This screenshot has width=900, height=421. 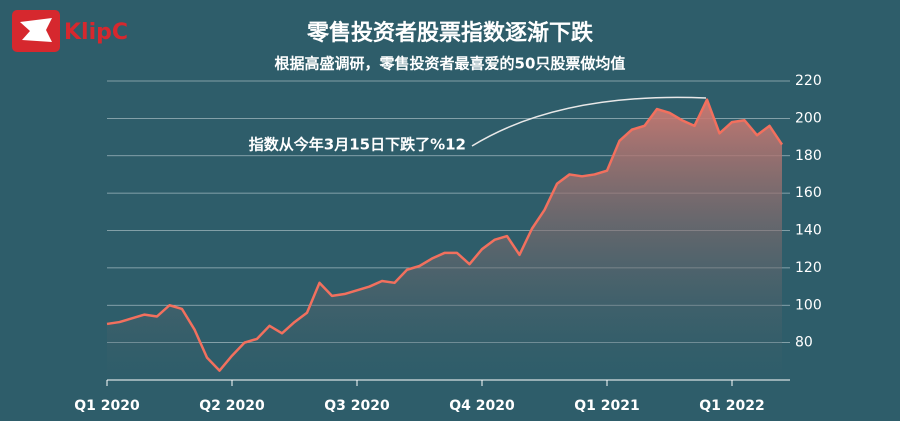 What do you see at coordinates (482, 406) in the screenshot?
I see `x-tick-label: Q4 2020` at bounding box center [482, 406].